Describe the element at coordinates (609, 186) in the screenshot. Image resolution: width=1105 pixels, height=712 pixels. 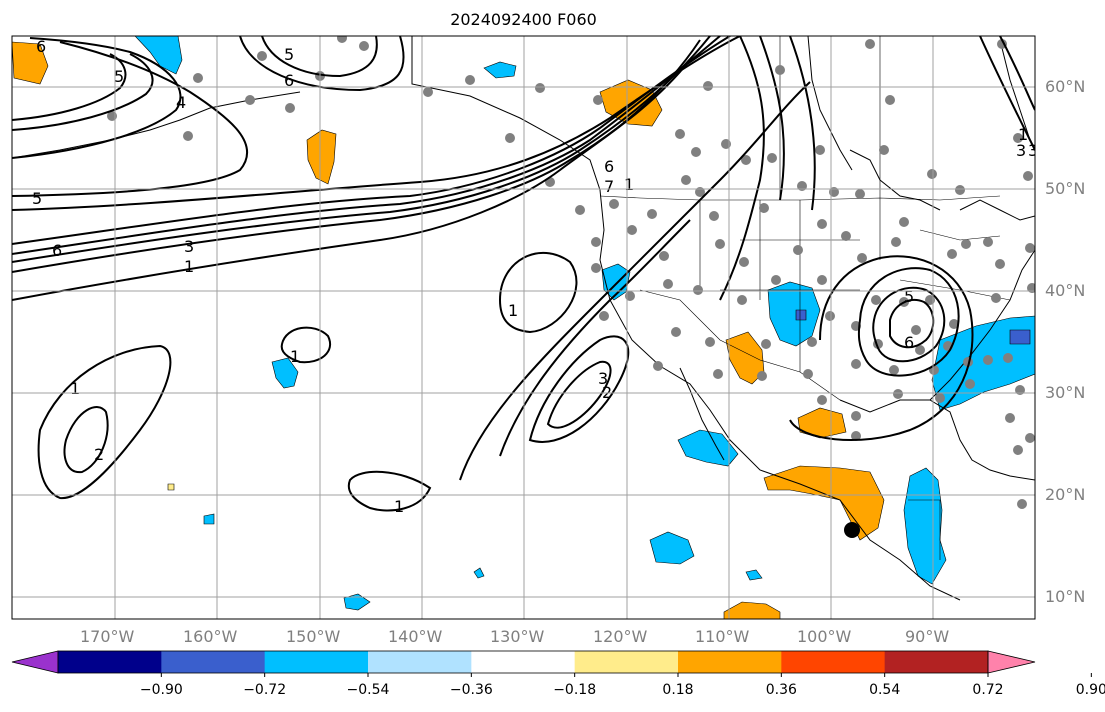
I see `contour-label: 7` at that location.